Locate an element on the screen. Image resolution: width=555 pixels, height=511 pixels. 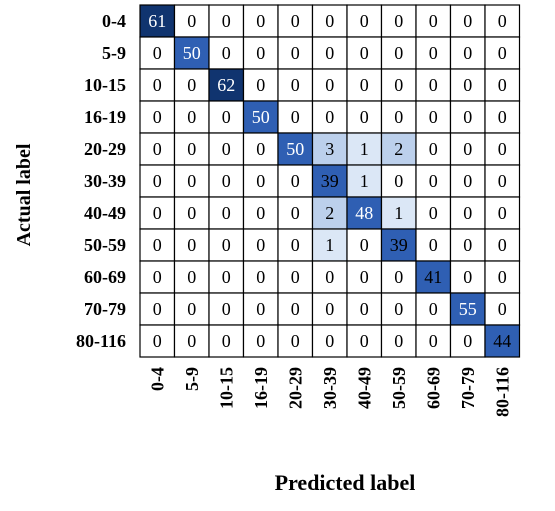
cell-value-label: 3 is located at coordinates (329, 149).